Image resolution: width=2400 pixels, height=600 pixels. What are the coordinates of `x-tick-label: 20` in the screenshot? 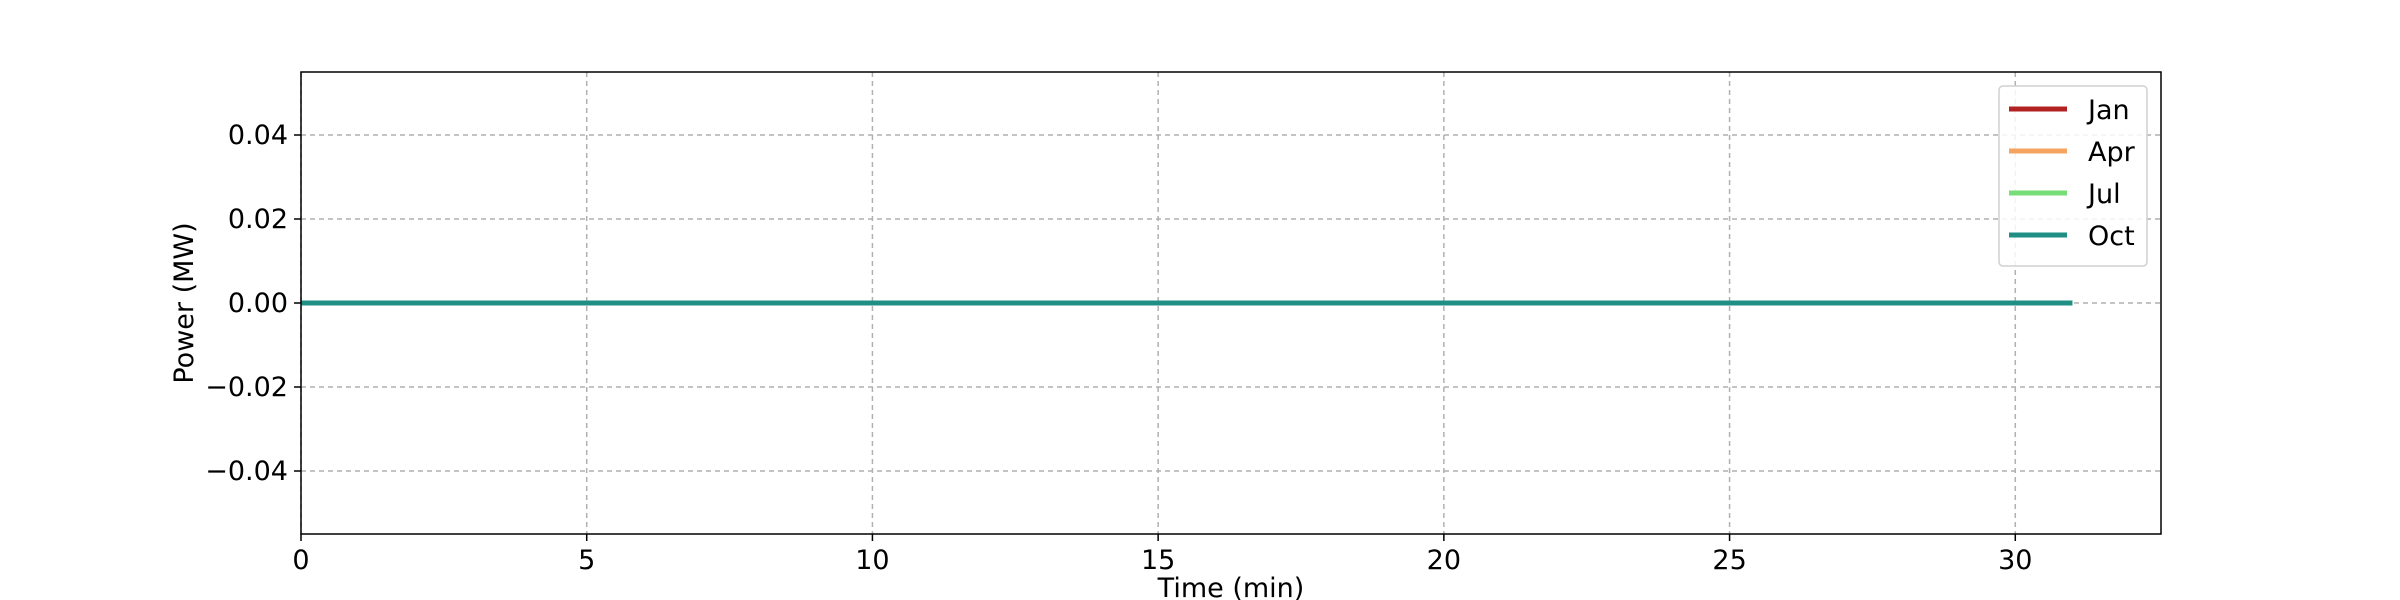 It's located at (1444, 560).